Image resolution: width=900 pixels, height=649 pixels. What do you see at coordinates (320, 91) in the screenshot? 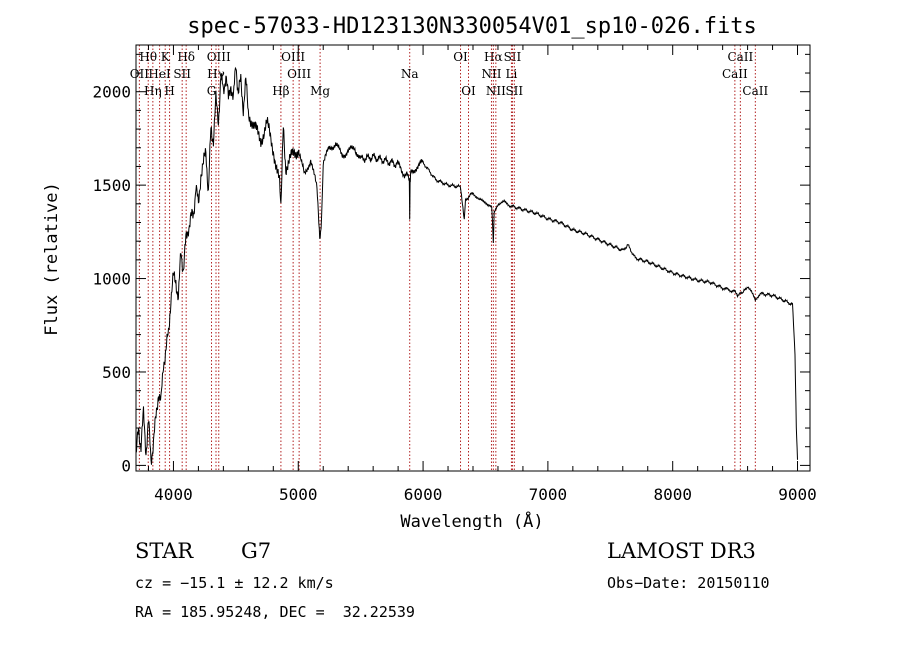
I see `spectral-line-label: Mg` at bounding box center [320, 91].